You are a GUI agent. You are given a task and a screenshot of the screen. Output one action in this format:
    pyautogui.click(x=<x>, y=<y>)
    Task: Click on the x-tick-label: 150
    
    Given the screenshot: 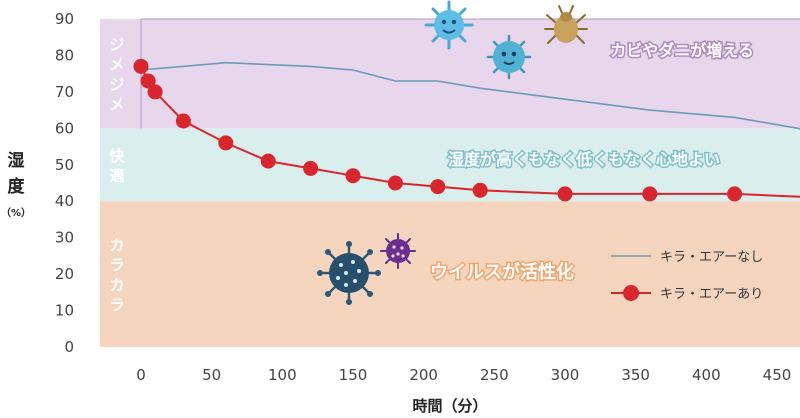 What is the action you would take?
    pyautogui.click(x=353, y=375)
    